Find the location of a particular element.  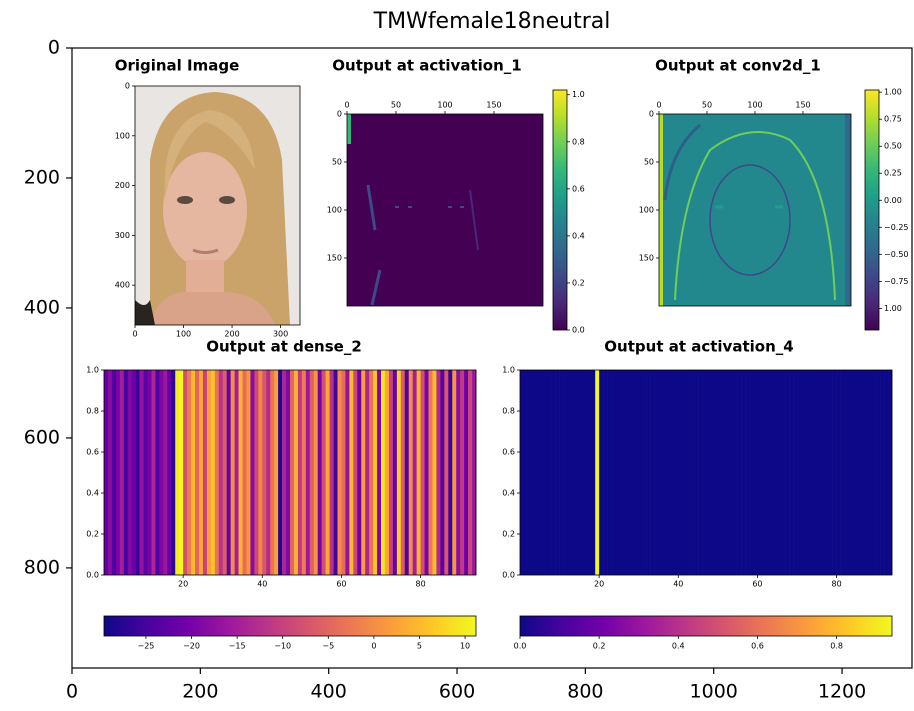

colorbar-tick-label: 0.0 is located at coordinates (520, 646).